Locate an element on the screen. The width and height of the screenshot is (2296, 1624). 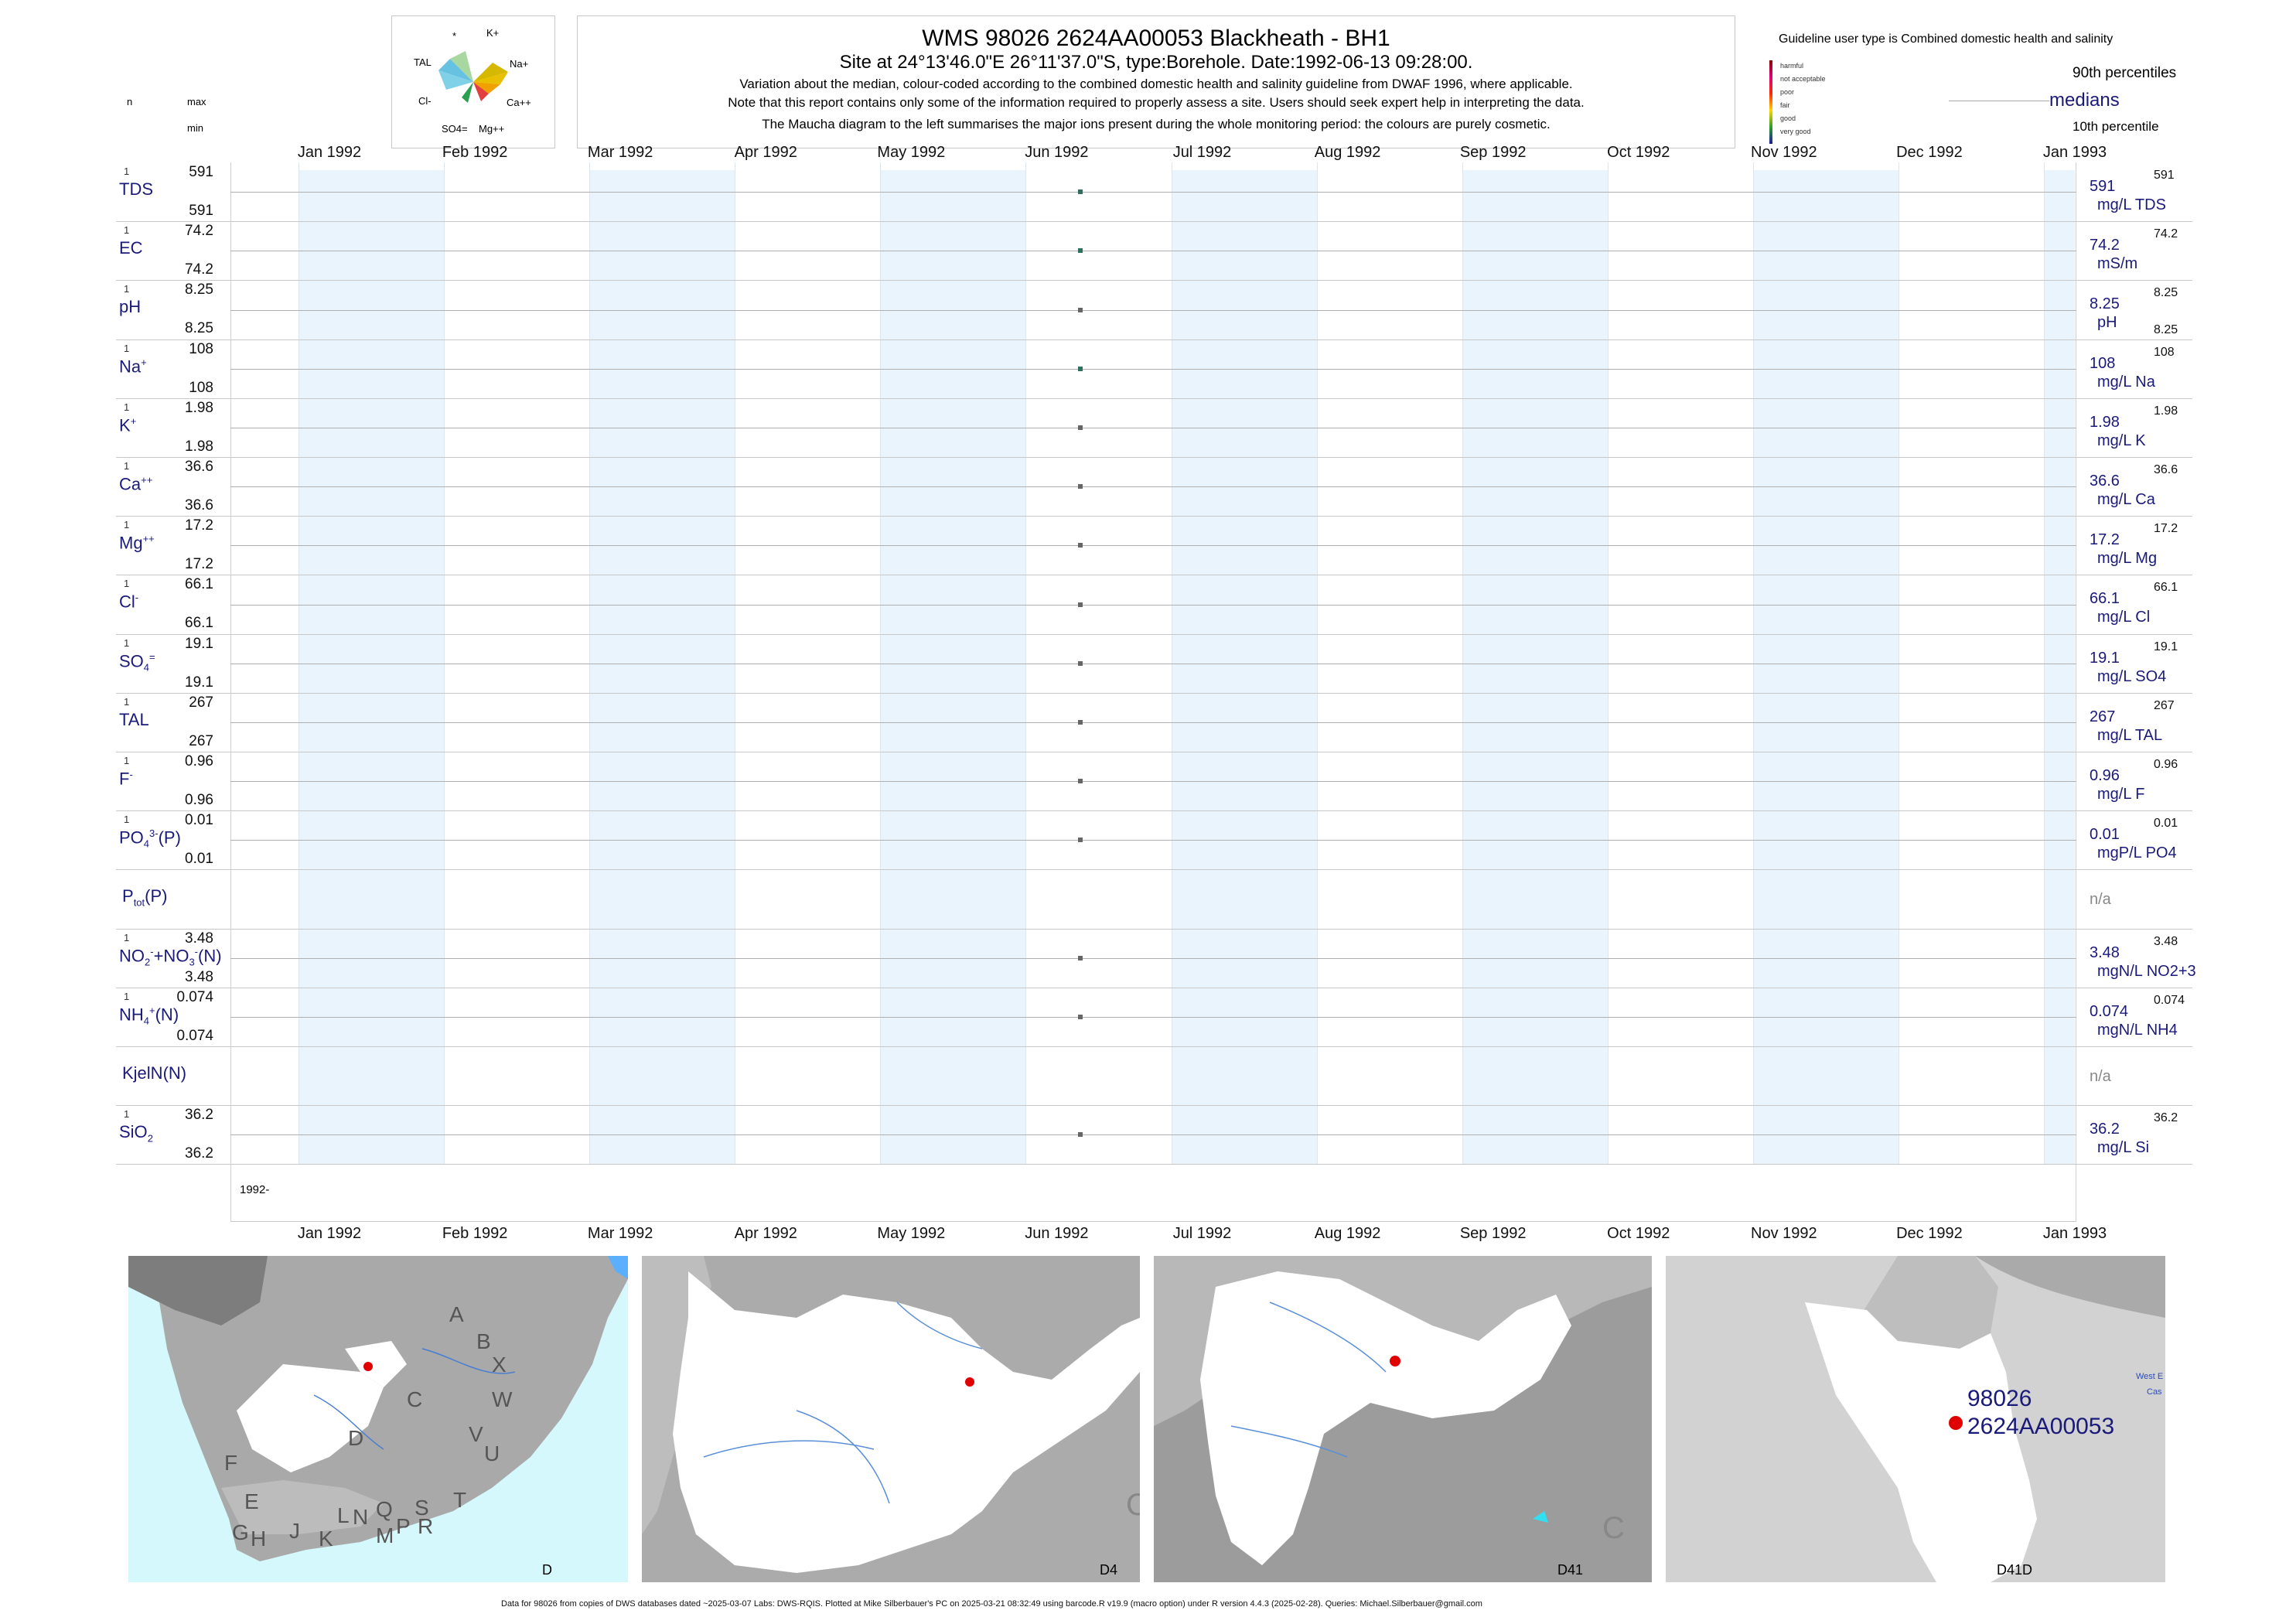
row-median-value: 8.25 is located at coordinates (2105, 304).